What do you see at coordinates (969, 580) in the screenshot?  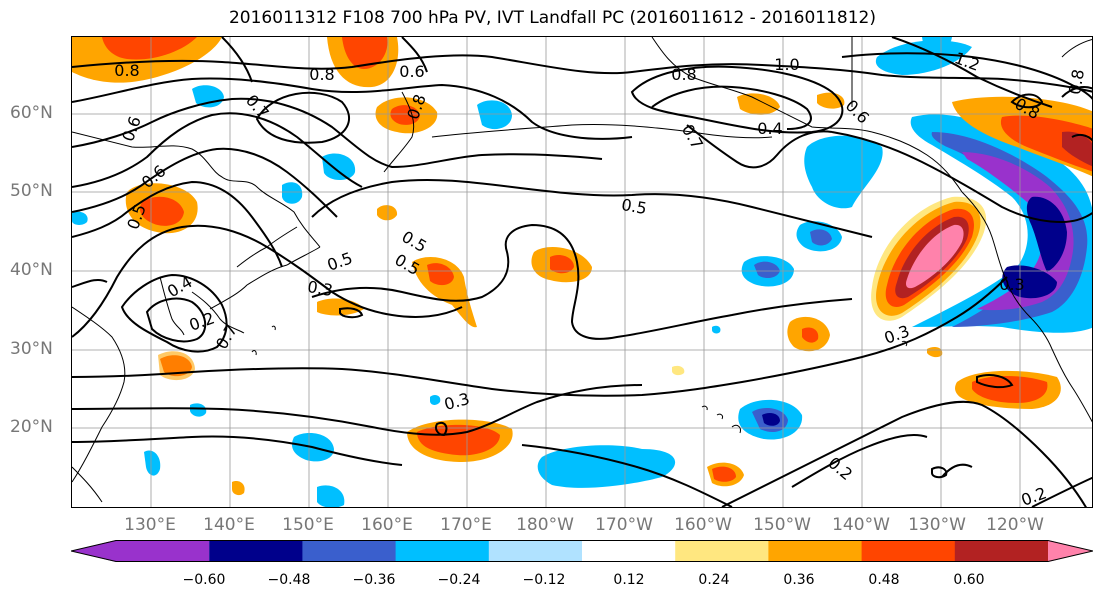 I see `colorbar-tick-label: 0.60` at bounding box center [969, 580].